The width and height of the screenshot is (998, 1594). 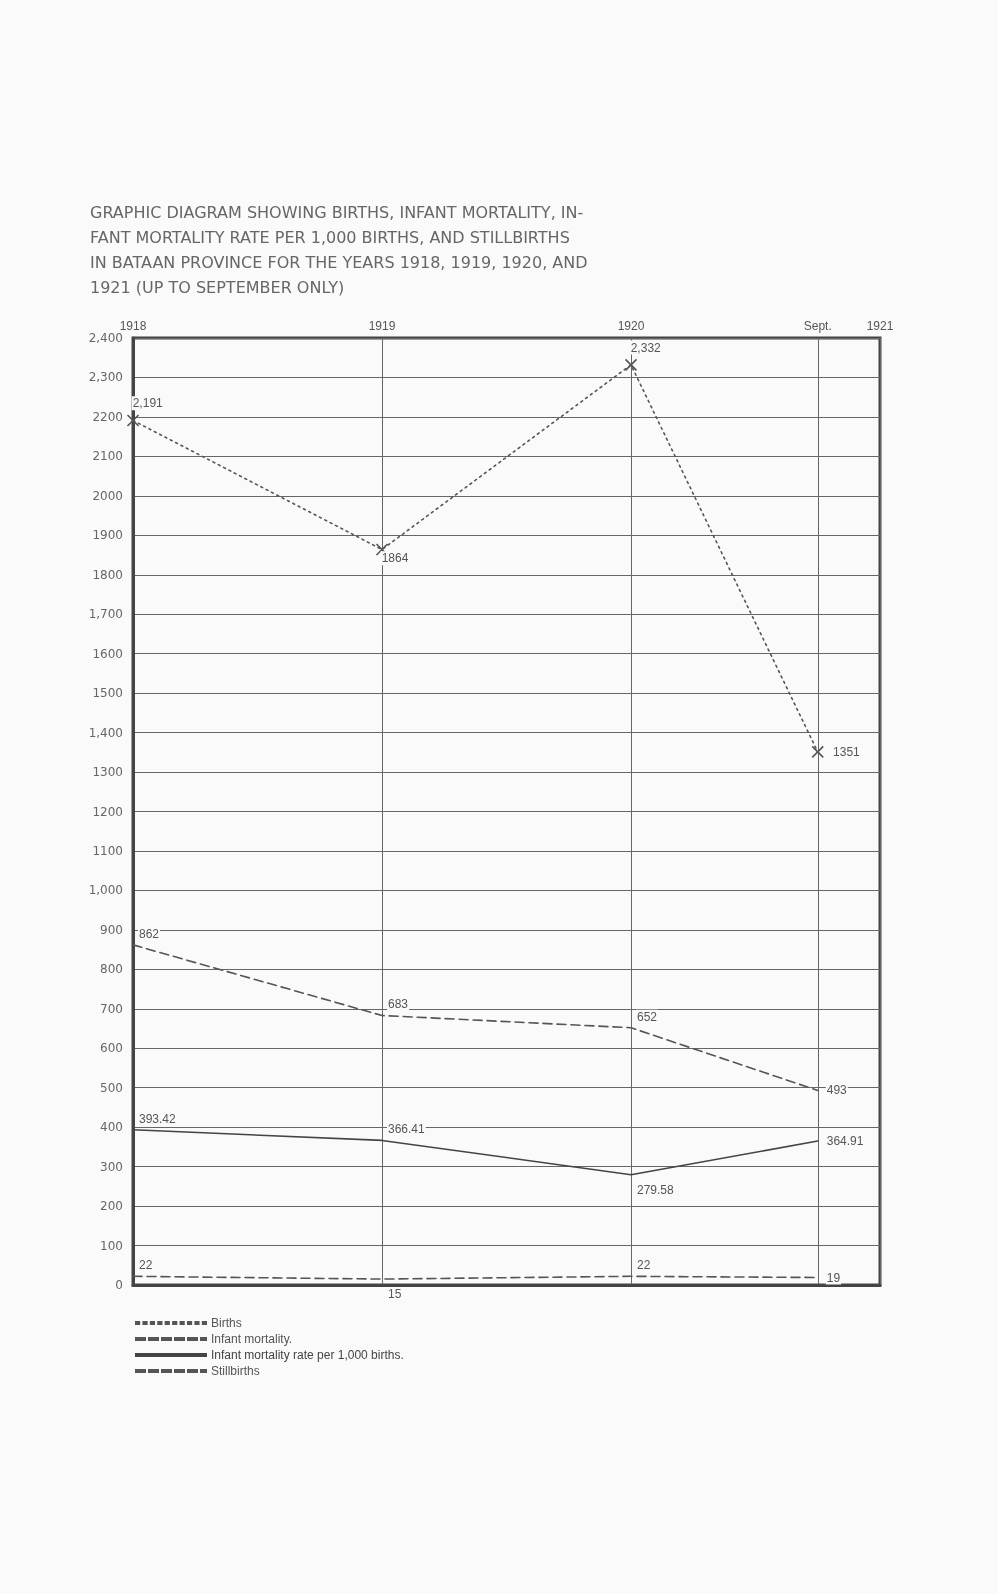 I want to click on x-tick-label: 1919, so click(x=382, y=326).